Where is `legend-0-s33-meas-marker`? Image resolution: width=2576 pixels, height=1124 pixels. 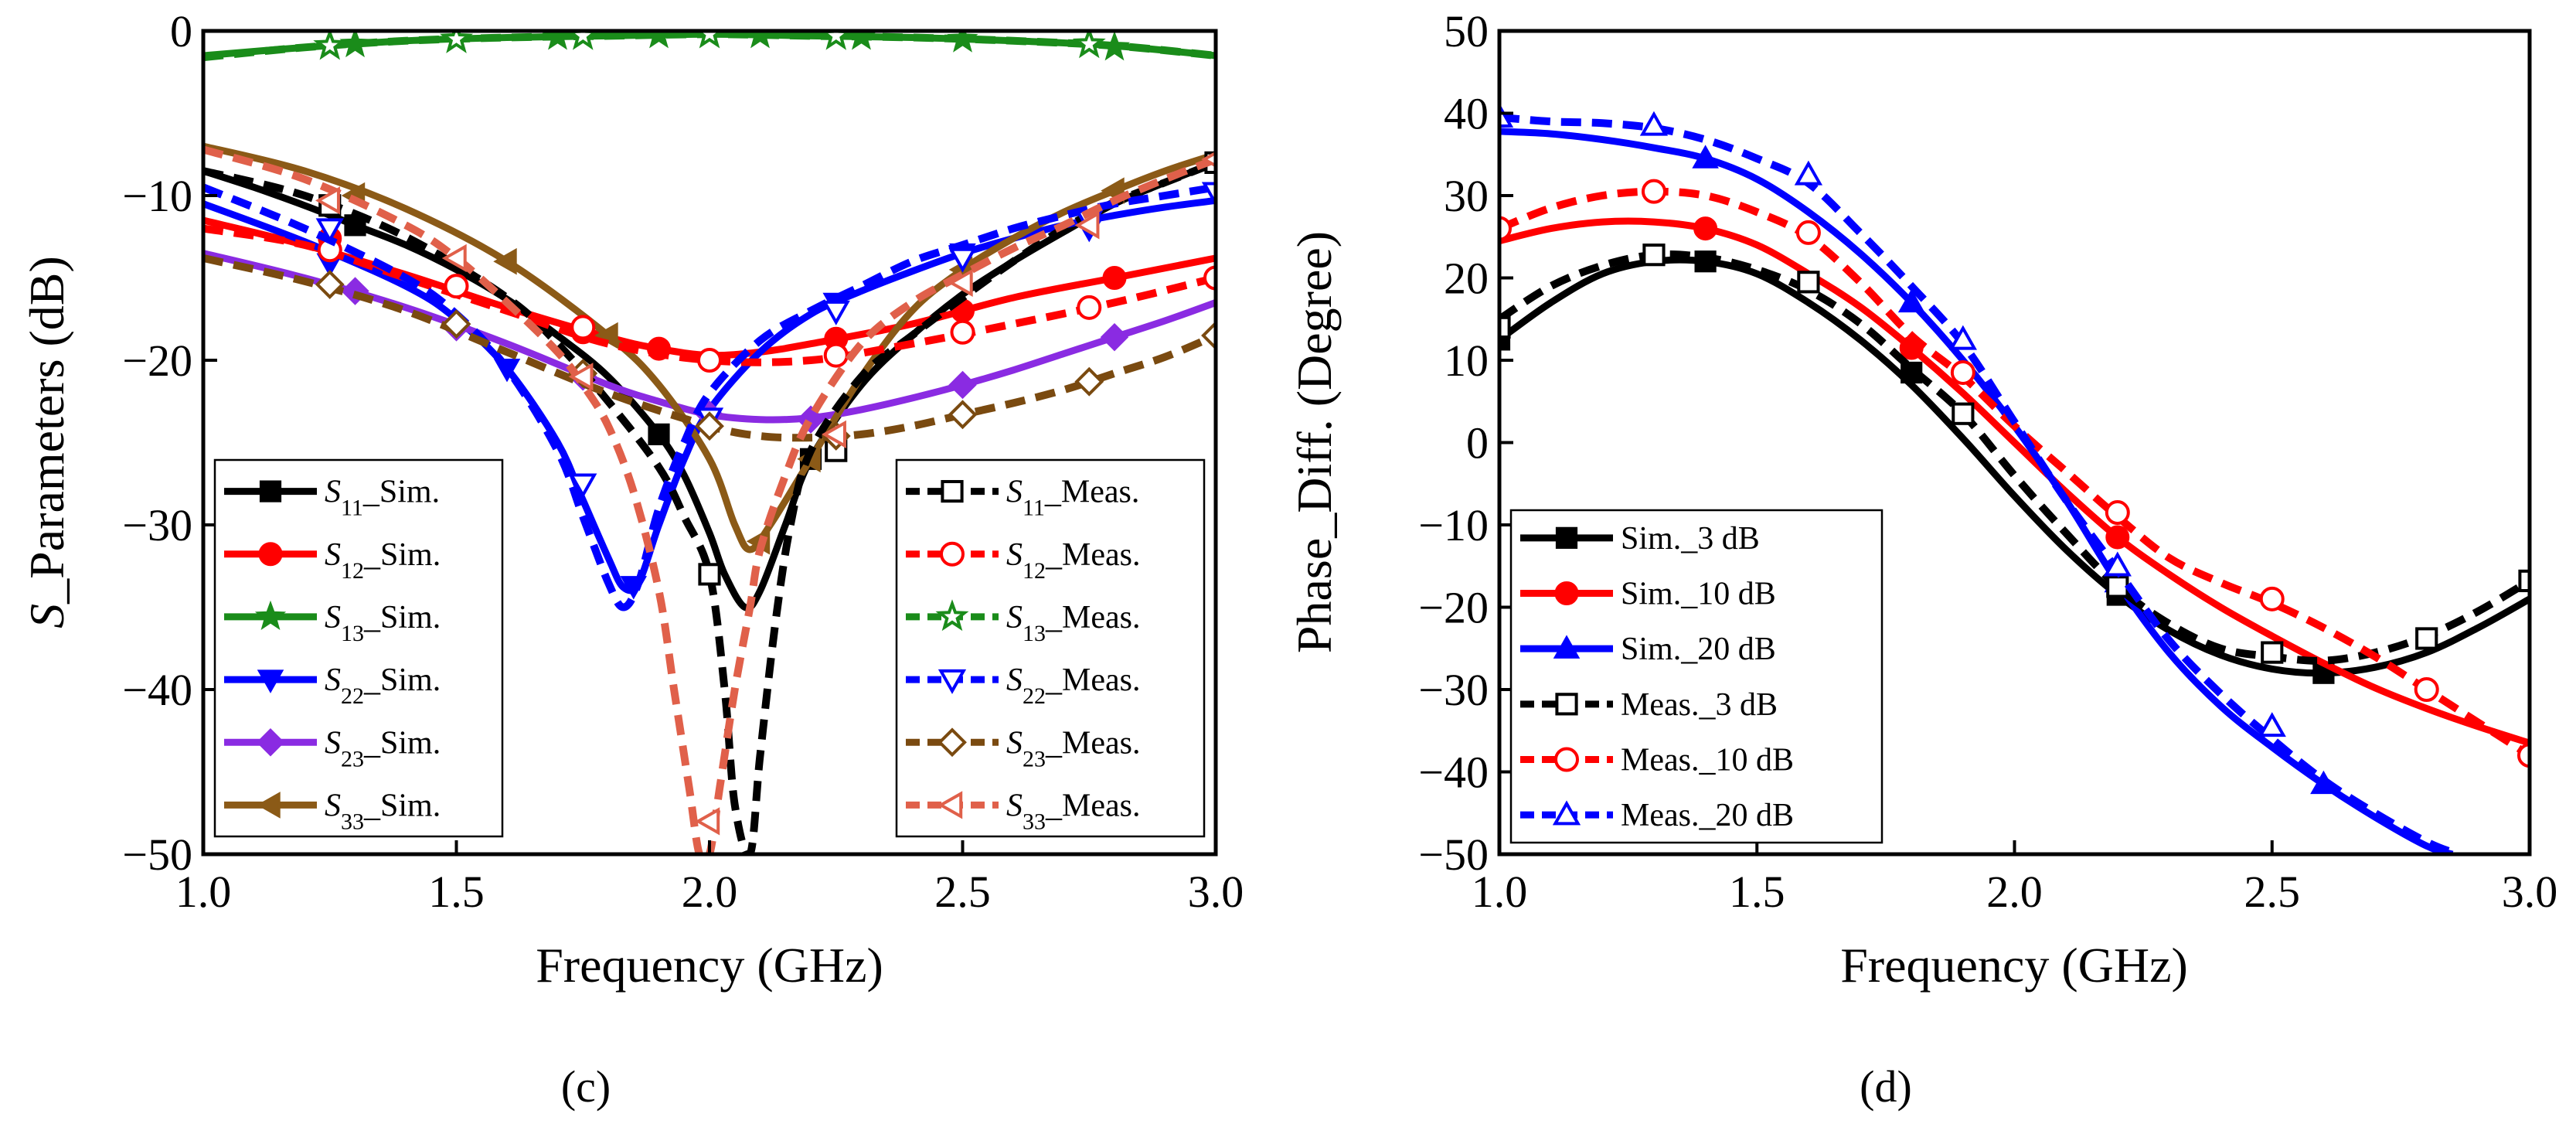 legend-0-s33-meas-marker is located at coordinates (950, 805).